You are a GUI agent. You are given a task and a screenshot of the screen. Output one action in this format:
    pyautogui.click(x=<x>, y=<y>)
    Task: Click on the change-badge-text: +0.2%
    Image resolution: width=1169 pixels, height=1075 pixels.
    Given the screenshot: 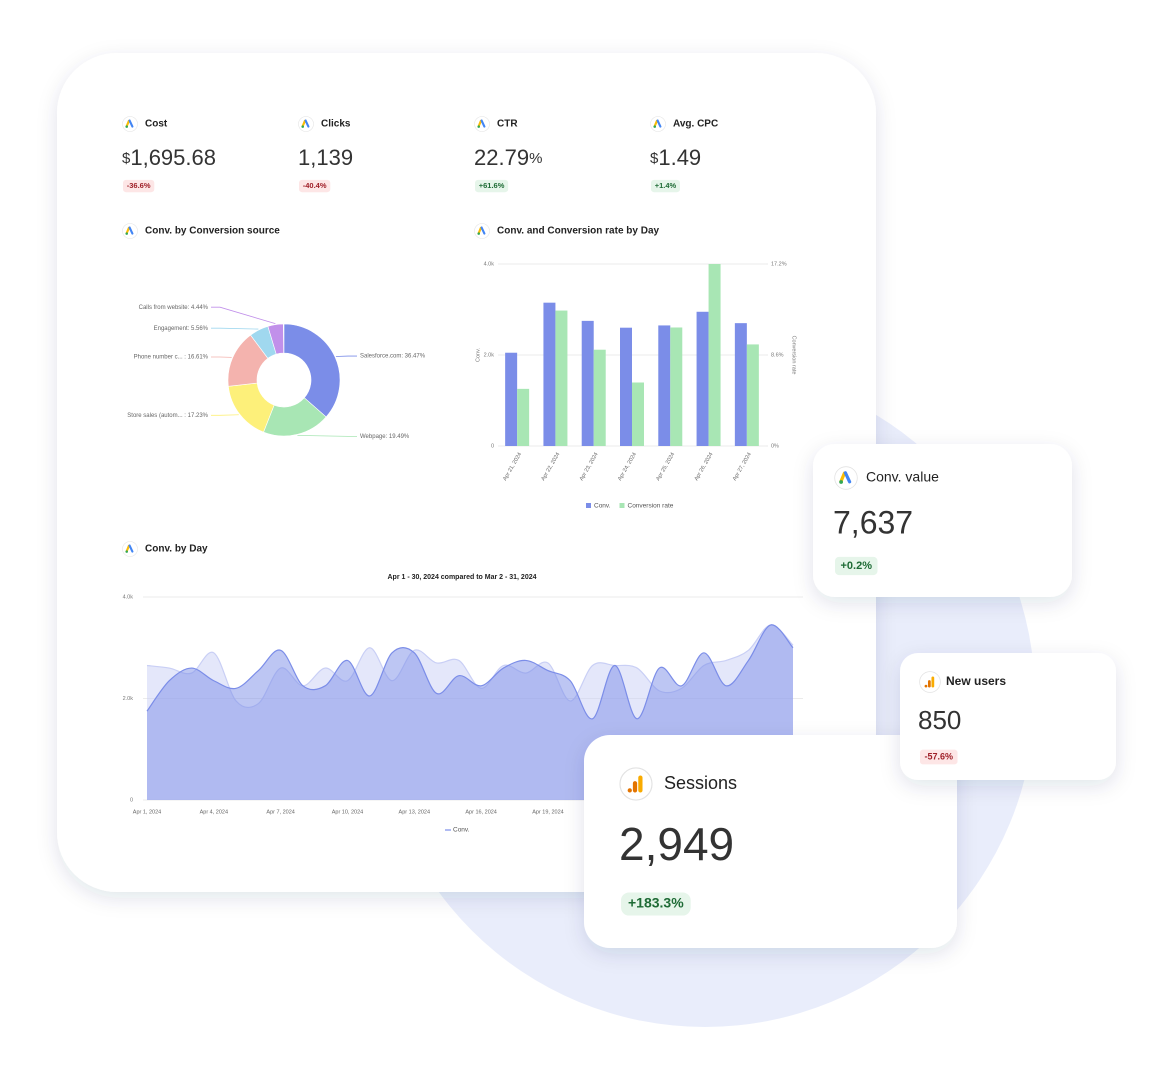 What is the action you would take?
    pyautogui.click(x=857, y=566)
    